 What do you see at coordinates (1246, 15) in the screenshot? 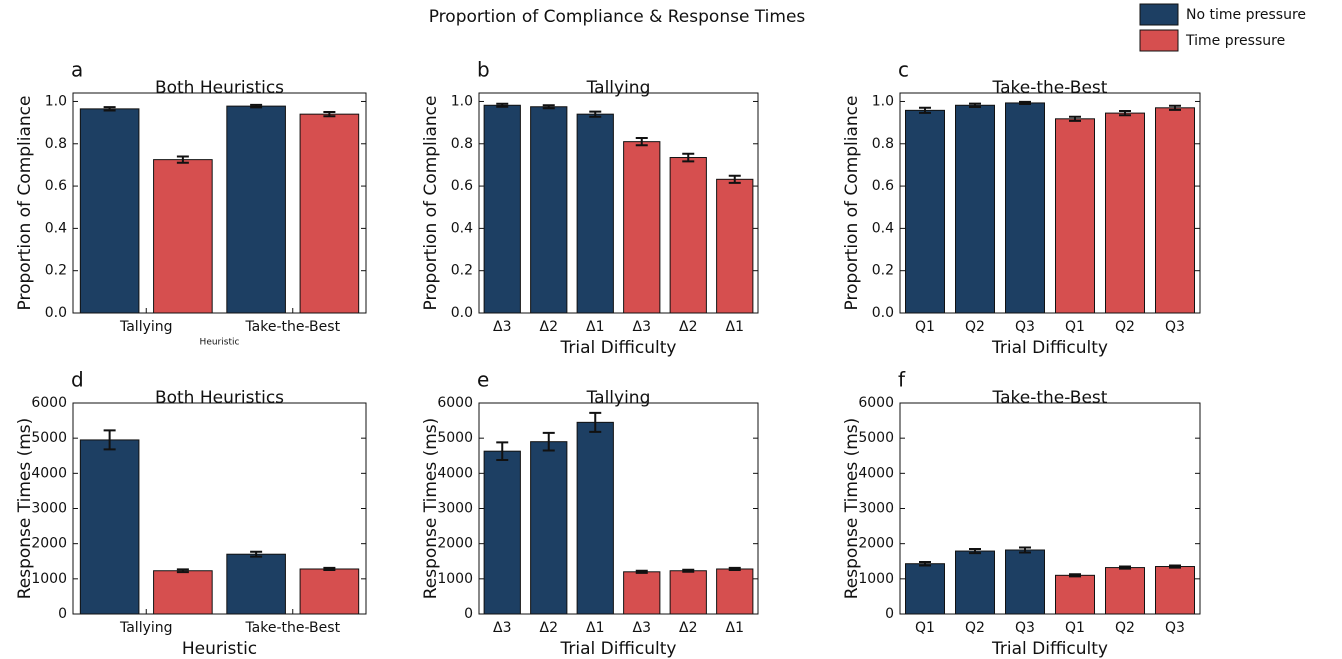
I see `legend-label: No time pressure` at bounding box center [1246, 15].